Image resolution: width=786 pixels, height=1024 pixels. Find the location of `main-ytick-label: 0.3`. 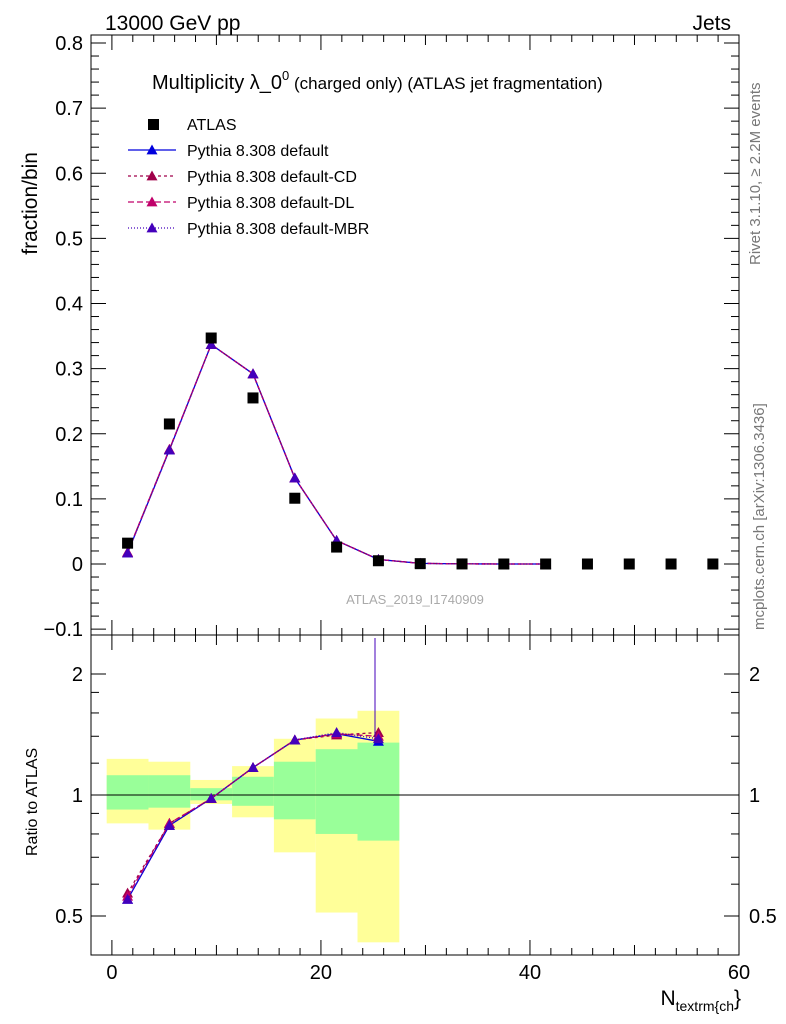

main-ytick-label: 0.3 is located at coordinates (69, 370).